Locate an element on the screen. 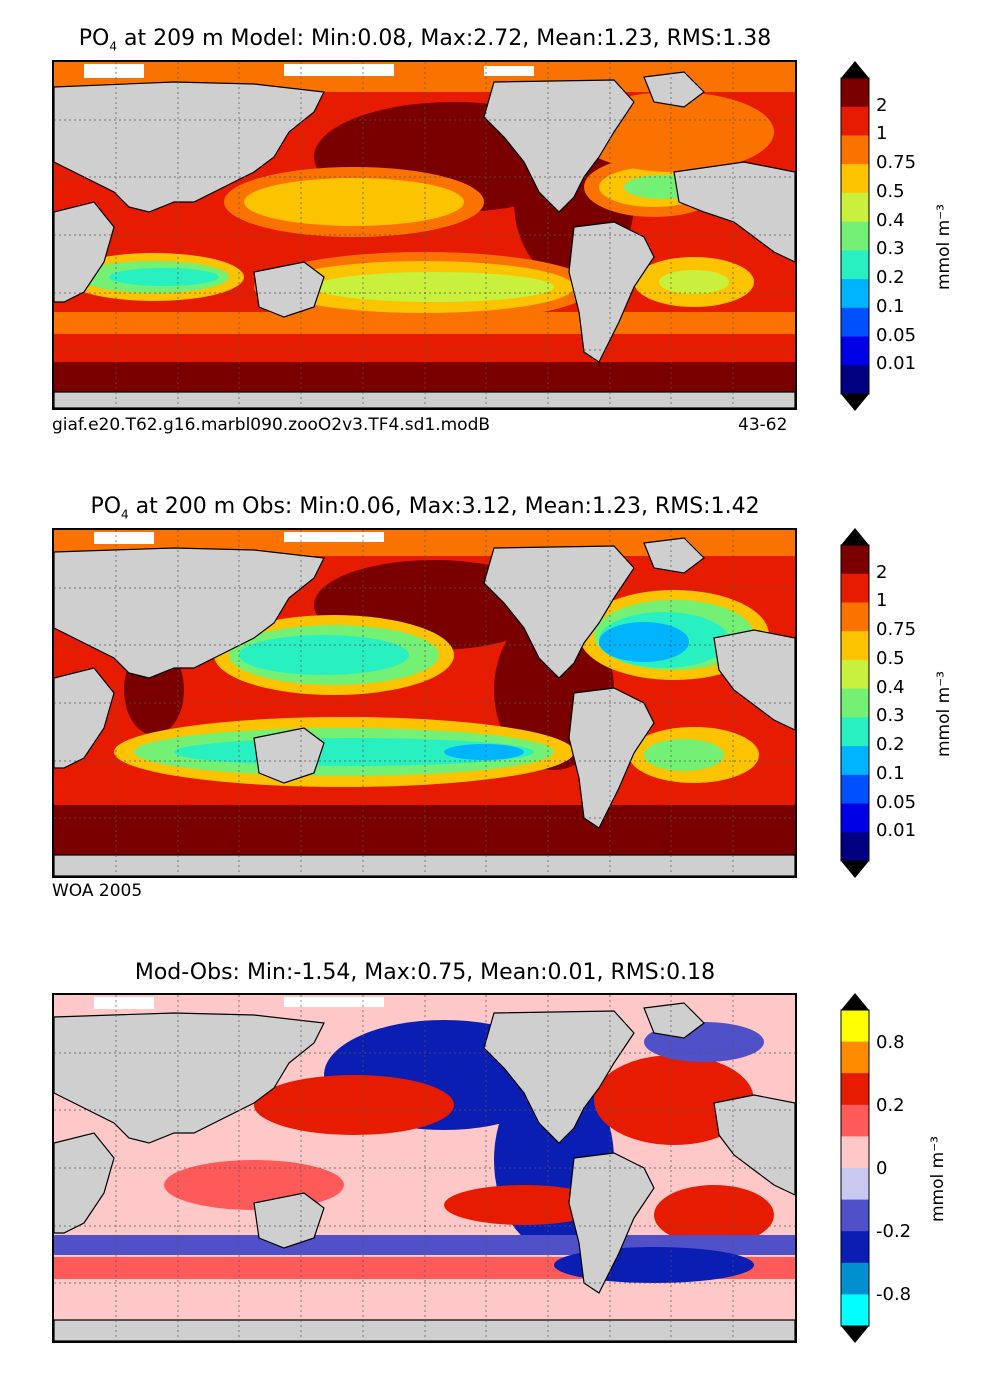 The image size is (986, 1374). colorbar-tick-label: 0.3 is located at coordinates (890, 716).